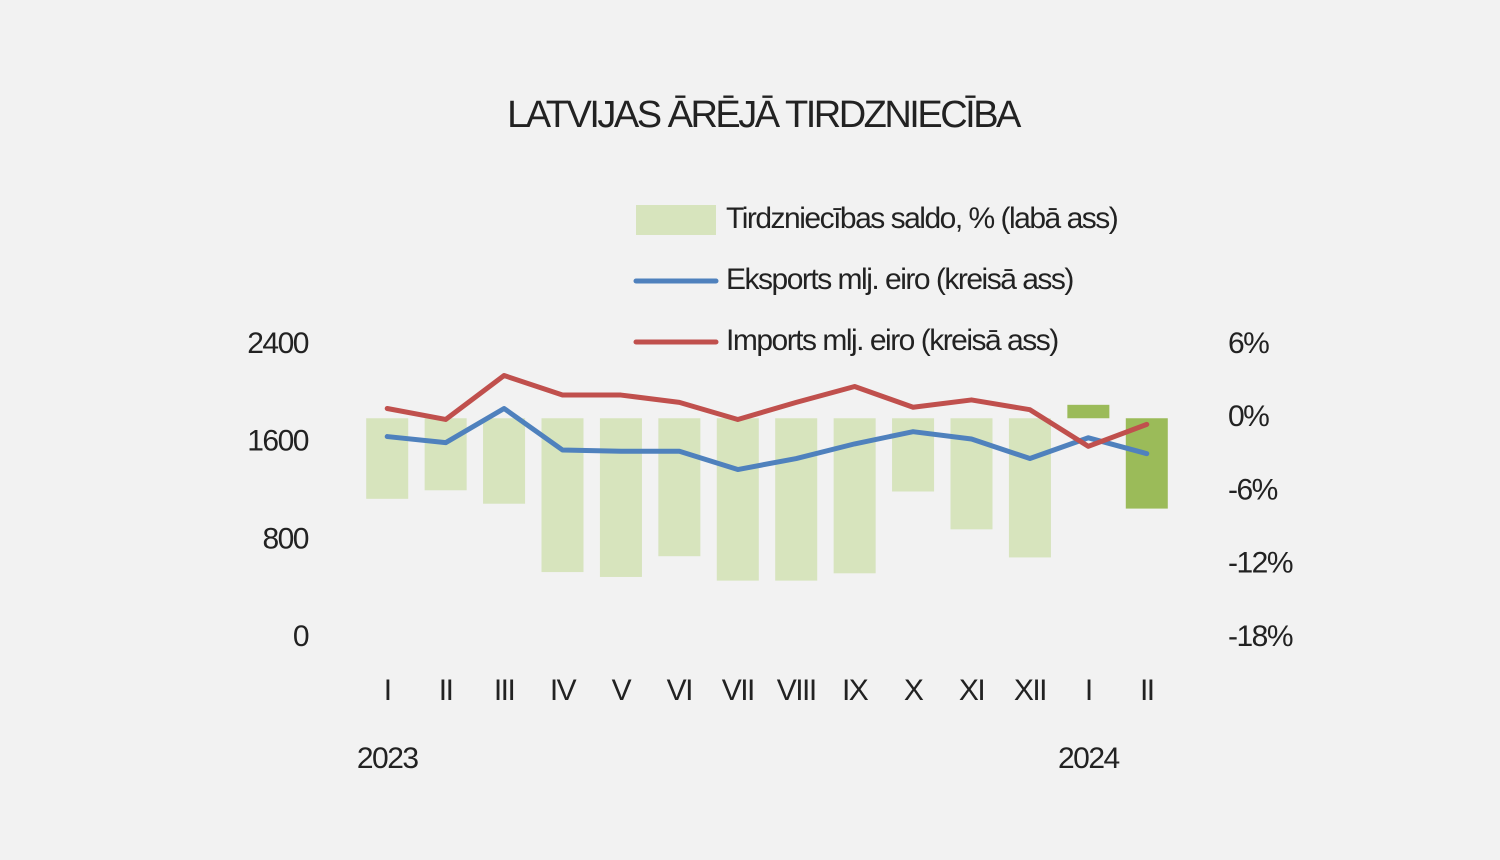 The width and height of the screenshot is (1500, 860). Describe the element at coordinates (971, 690) in the screenshot. I see `x-tick-label: XI` at that location.